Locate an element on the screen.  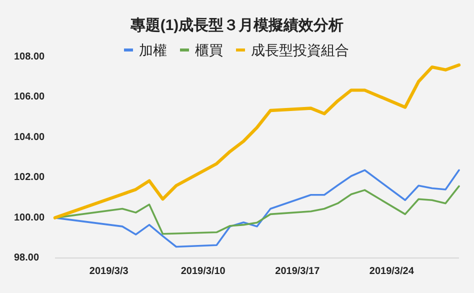
legend-label: 加權 is located at coordinates (153, 50).